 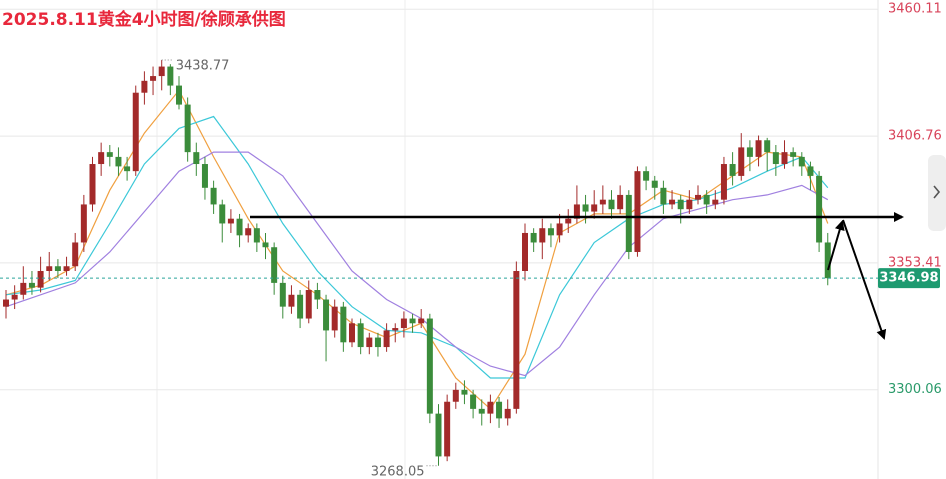 I want to click on side-tab-icon, so click(x=937, y=192).